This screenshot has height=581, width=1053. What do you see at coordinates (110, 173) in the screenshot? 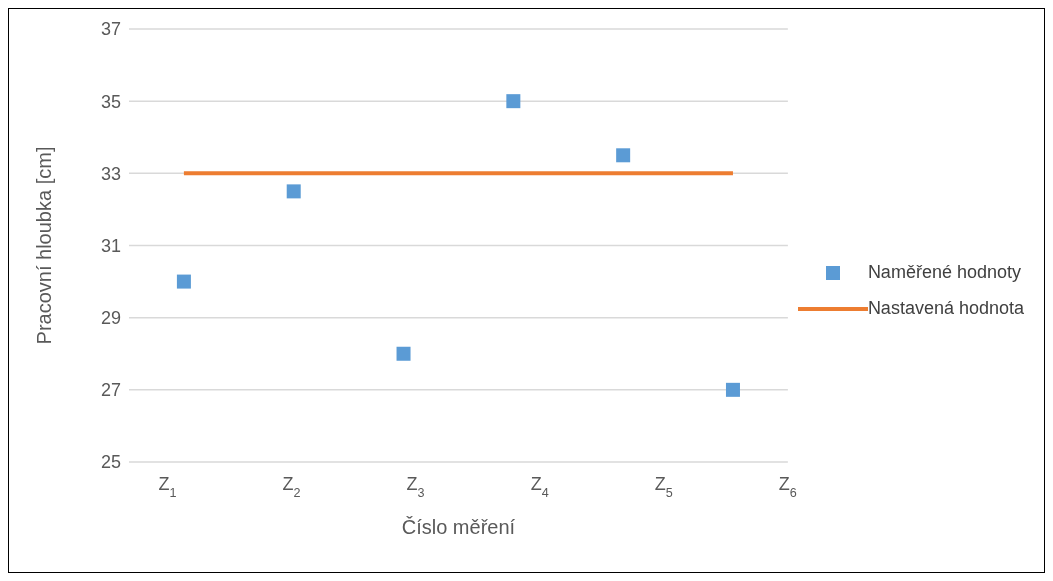
I see `y-tick-label: 33` at bounding box center [110, 173].